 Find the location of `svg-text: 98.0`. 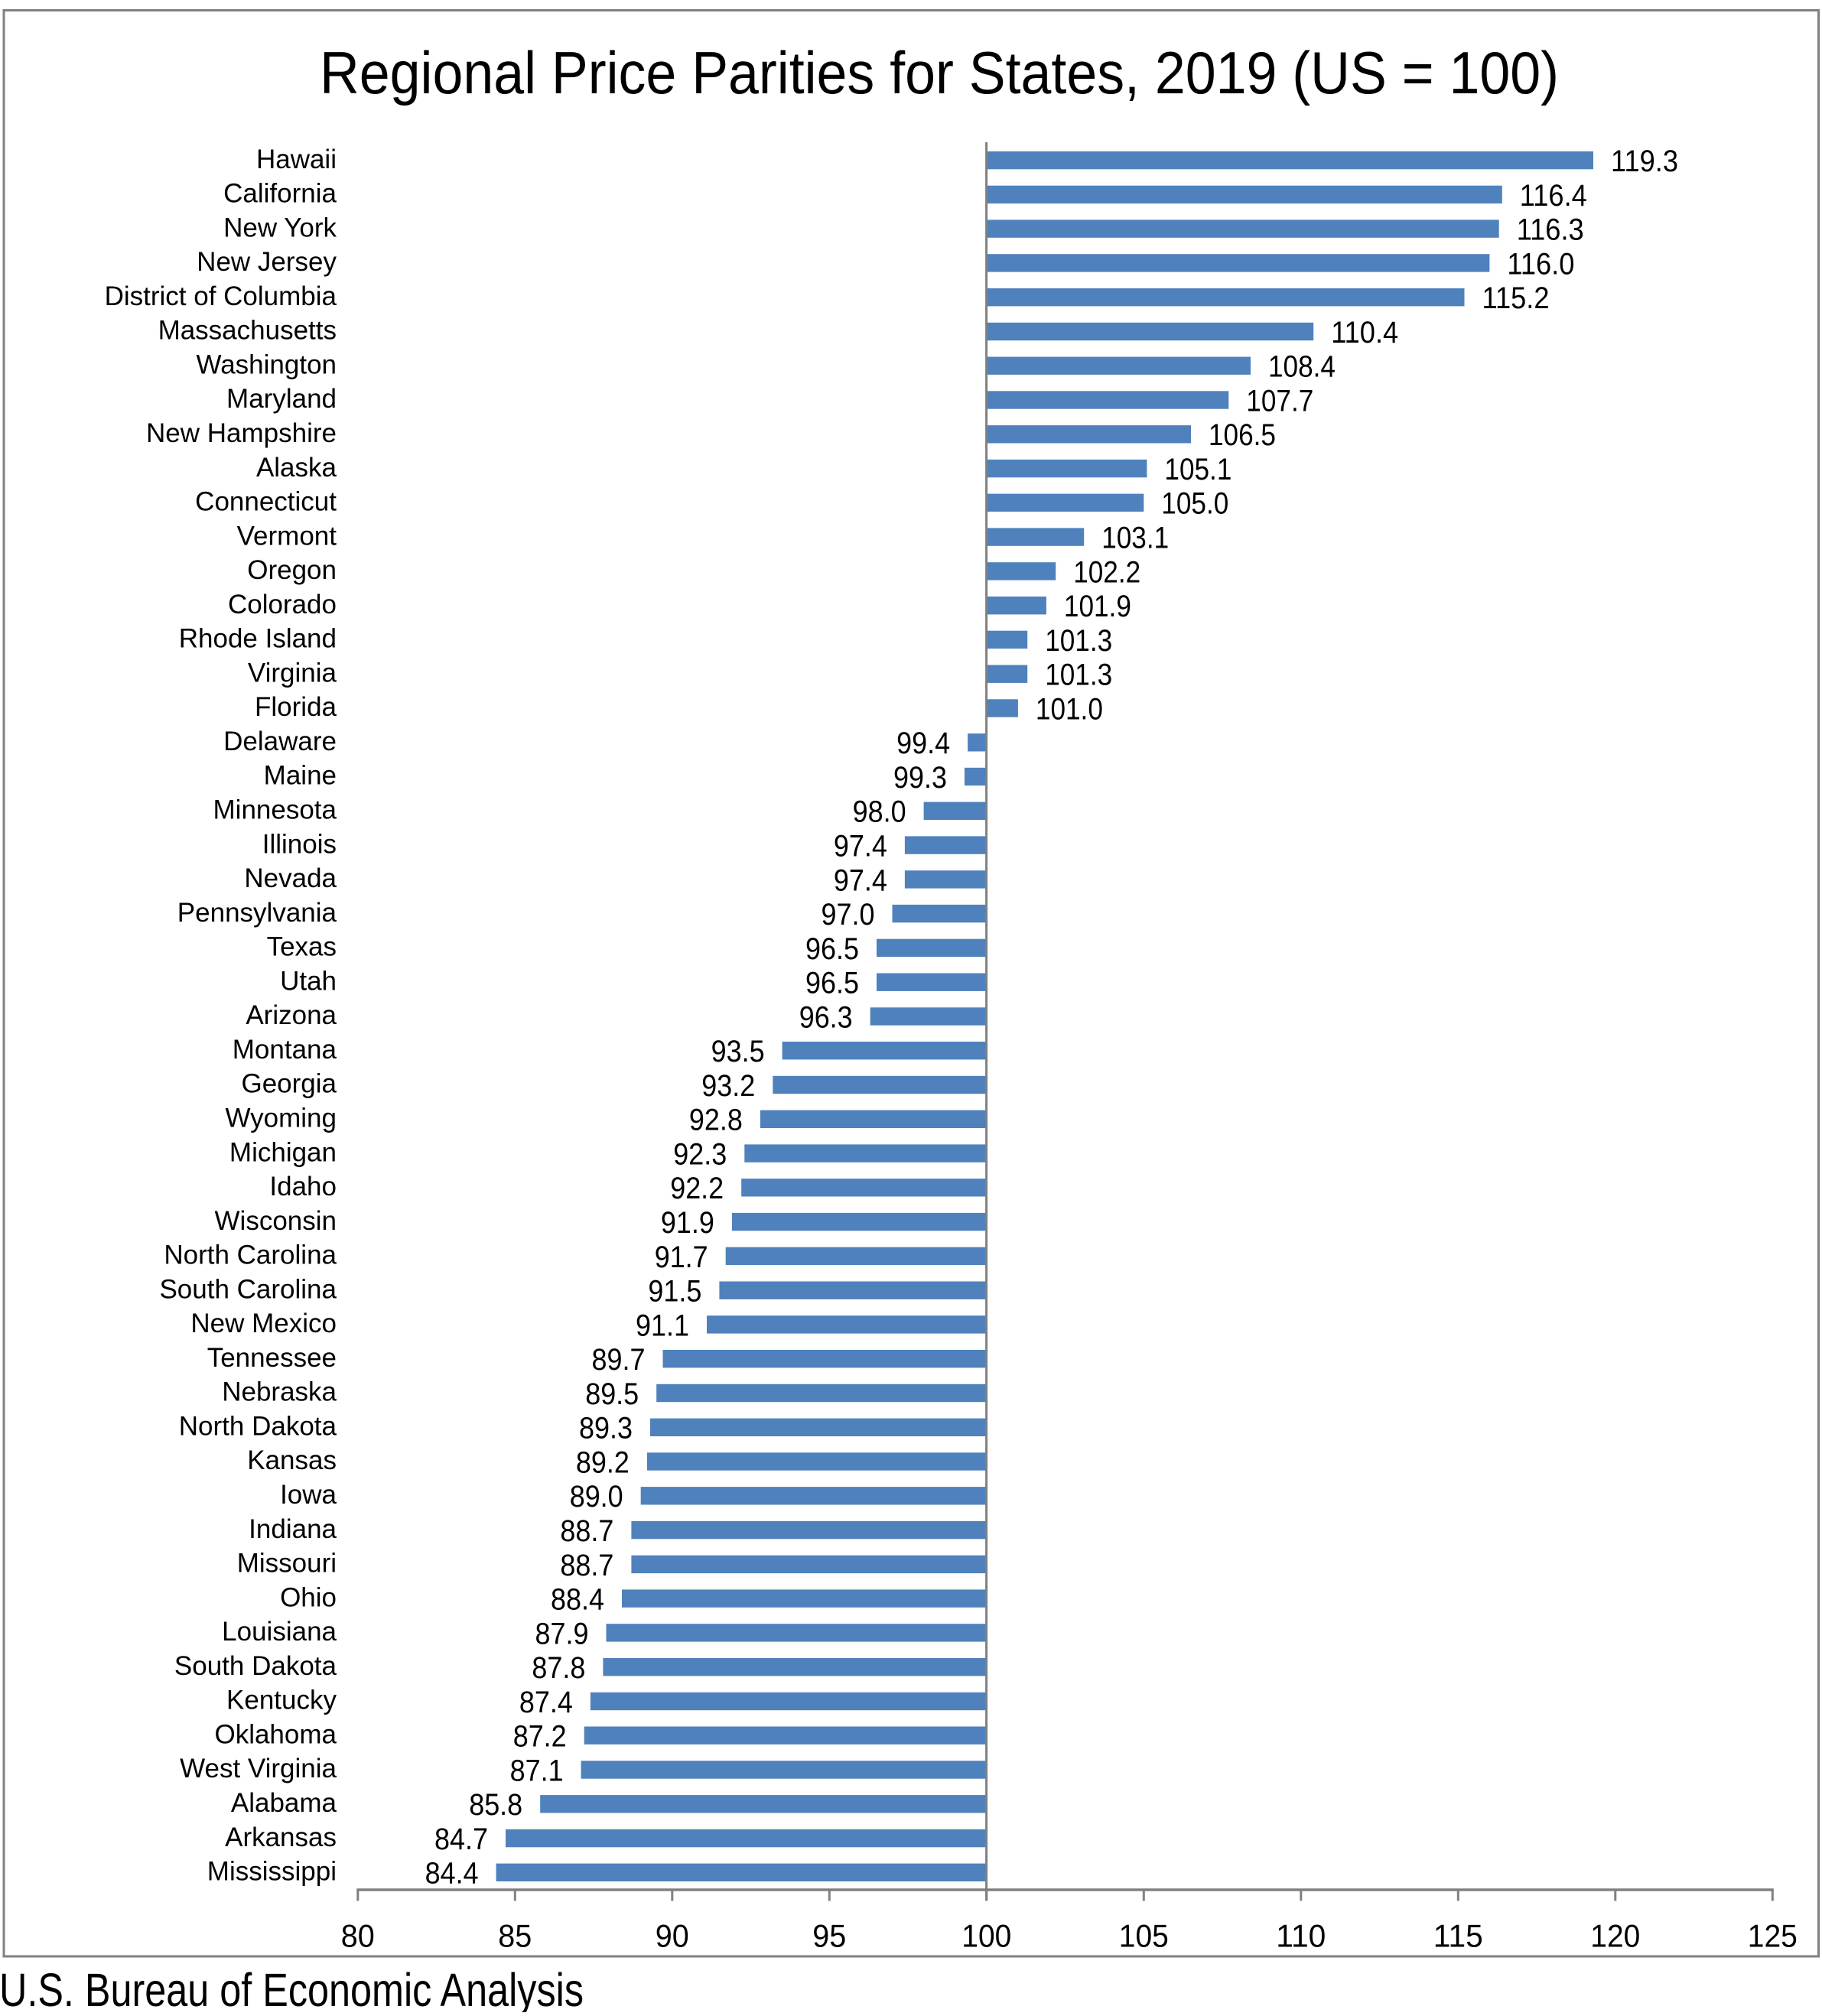

svg-text: 98.0 is located at coordinates (880, 812).